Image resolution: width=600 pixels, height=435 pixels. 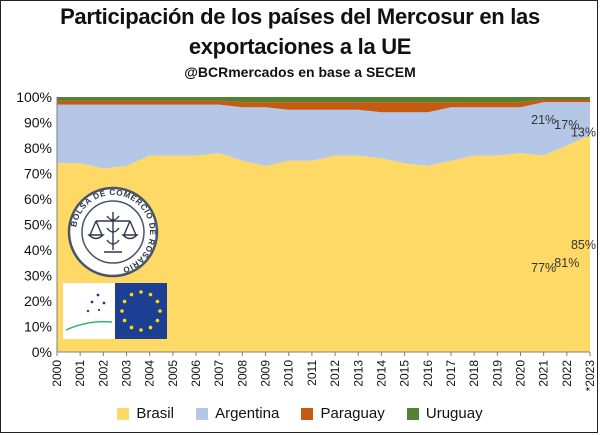 I want to click on y-tick-label: 20%, so click(x=38, y=301).